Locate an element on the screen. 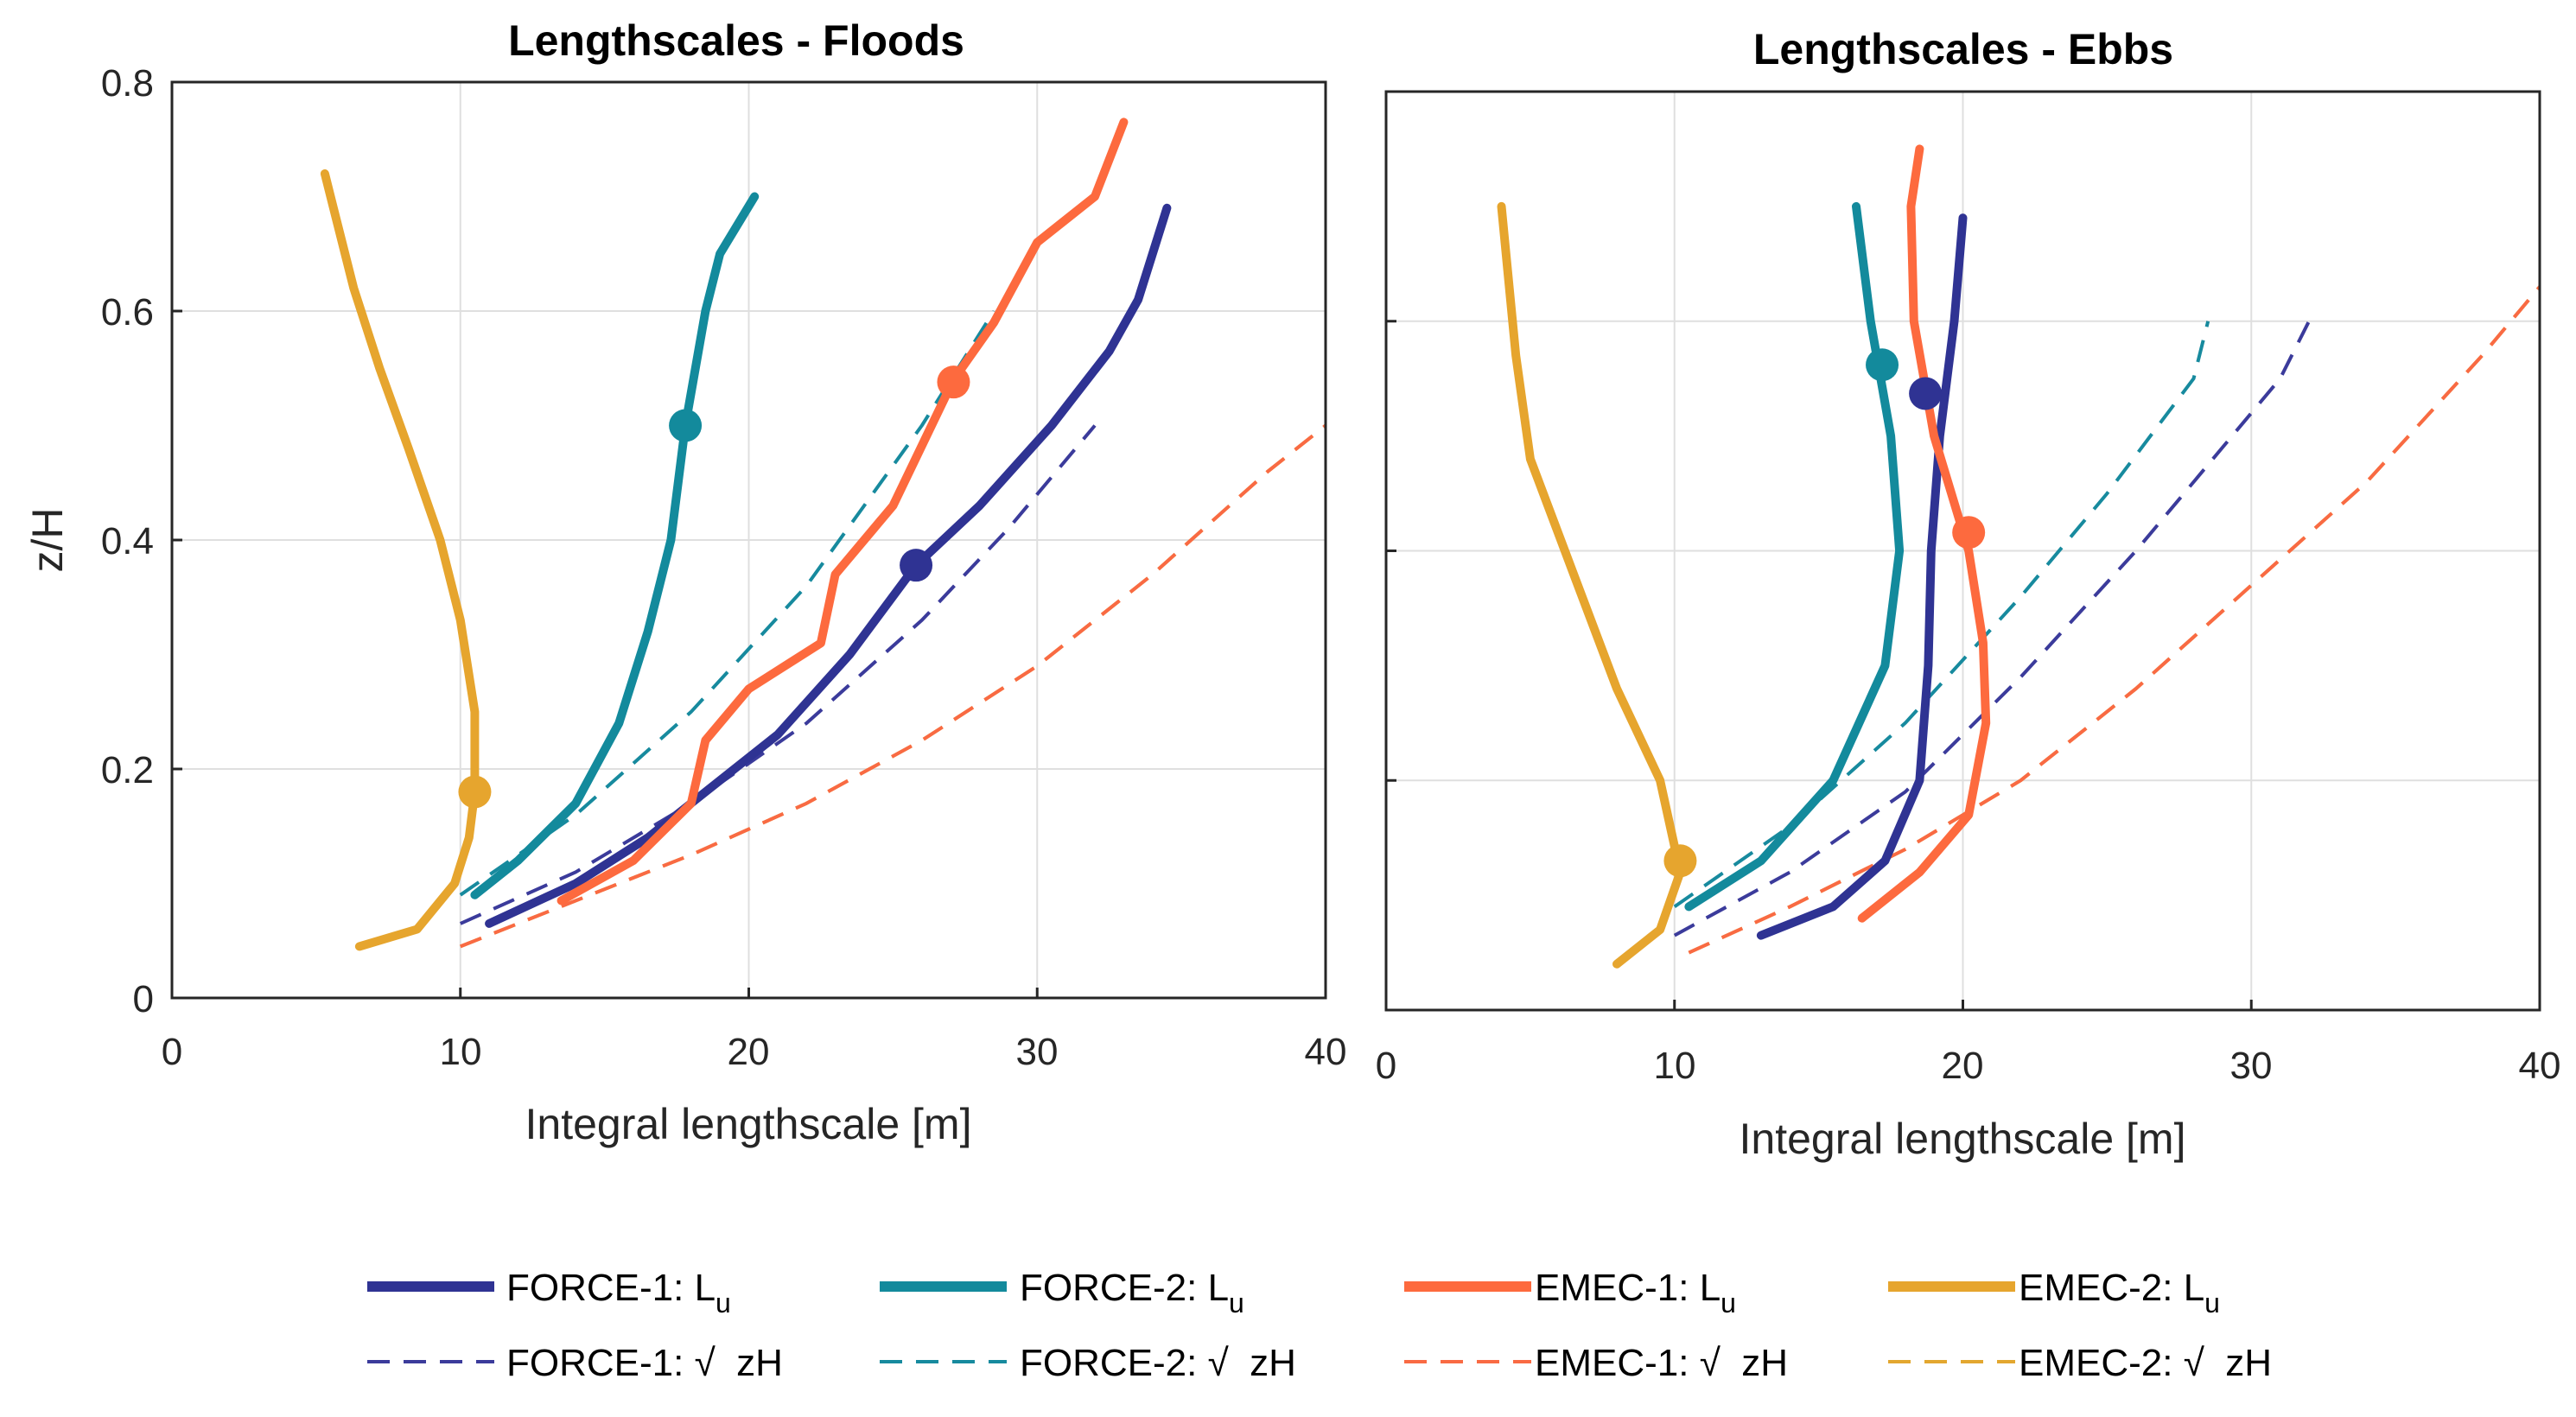 This screenshot has width=2576, height=1417. legend-item-force1-sqrt: FORCE-1: √ zH is located at coordinates (575, 1363).